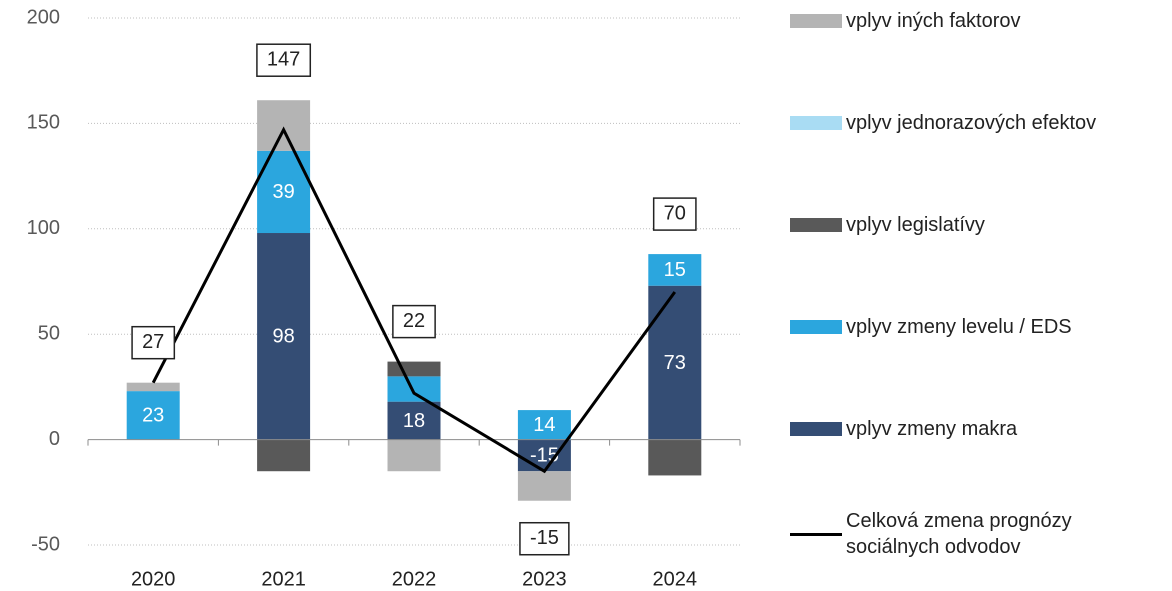  I want to click on y-tick-label: 100, so click(43, 228).